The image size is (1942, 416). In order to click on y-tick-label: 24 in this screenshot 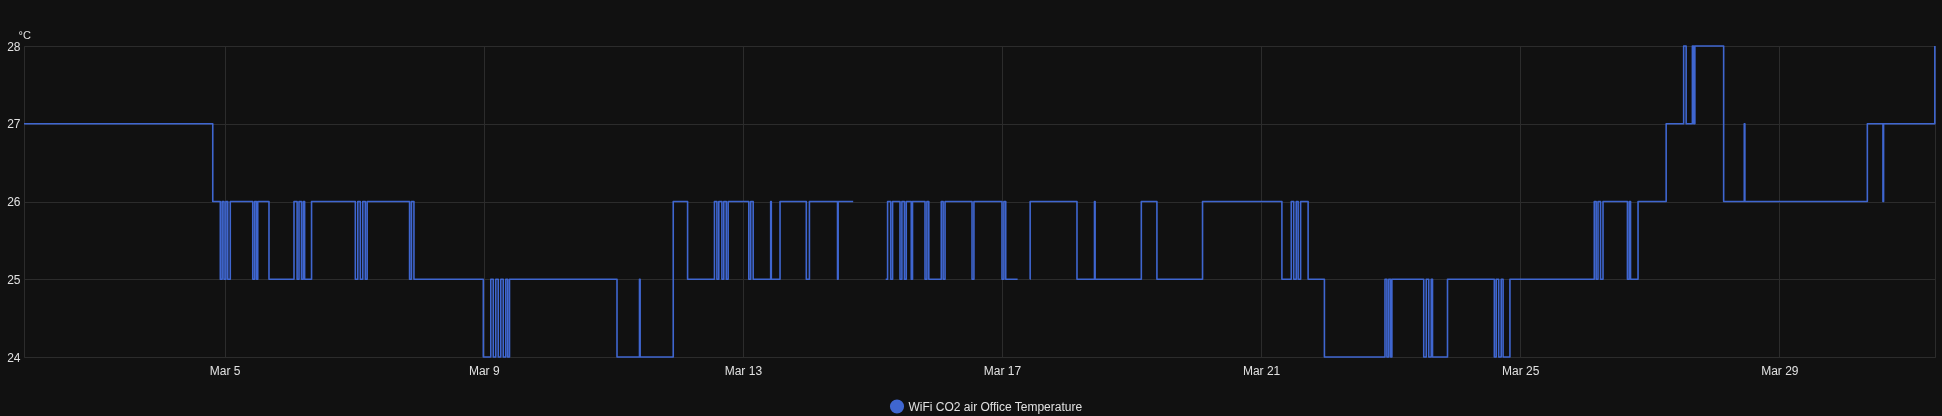, I will do `click(14, 357)`.